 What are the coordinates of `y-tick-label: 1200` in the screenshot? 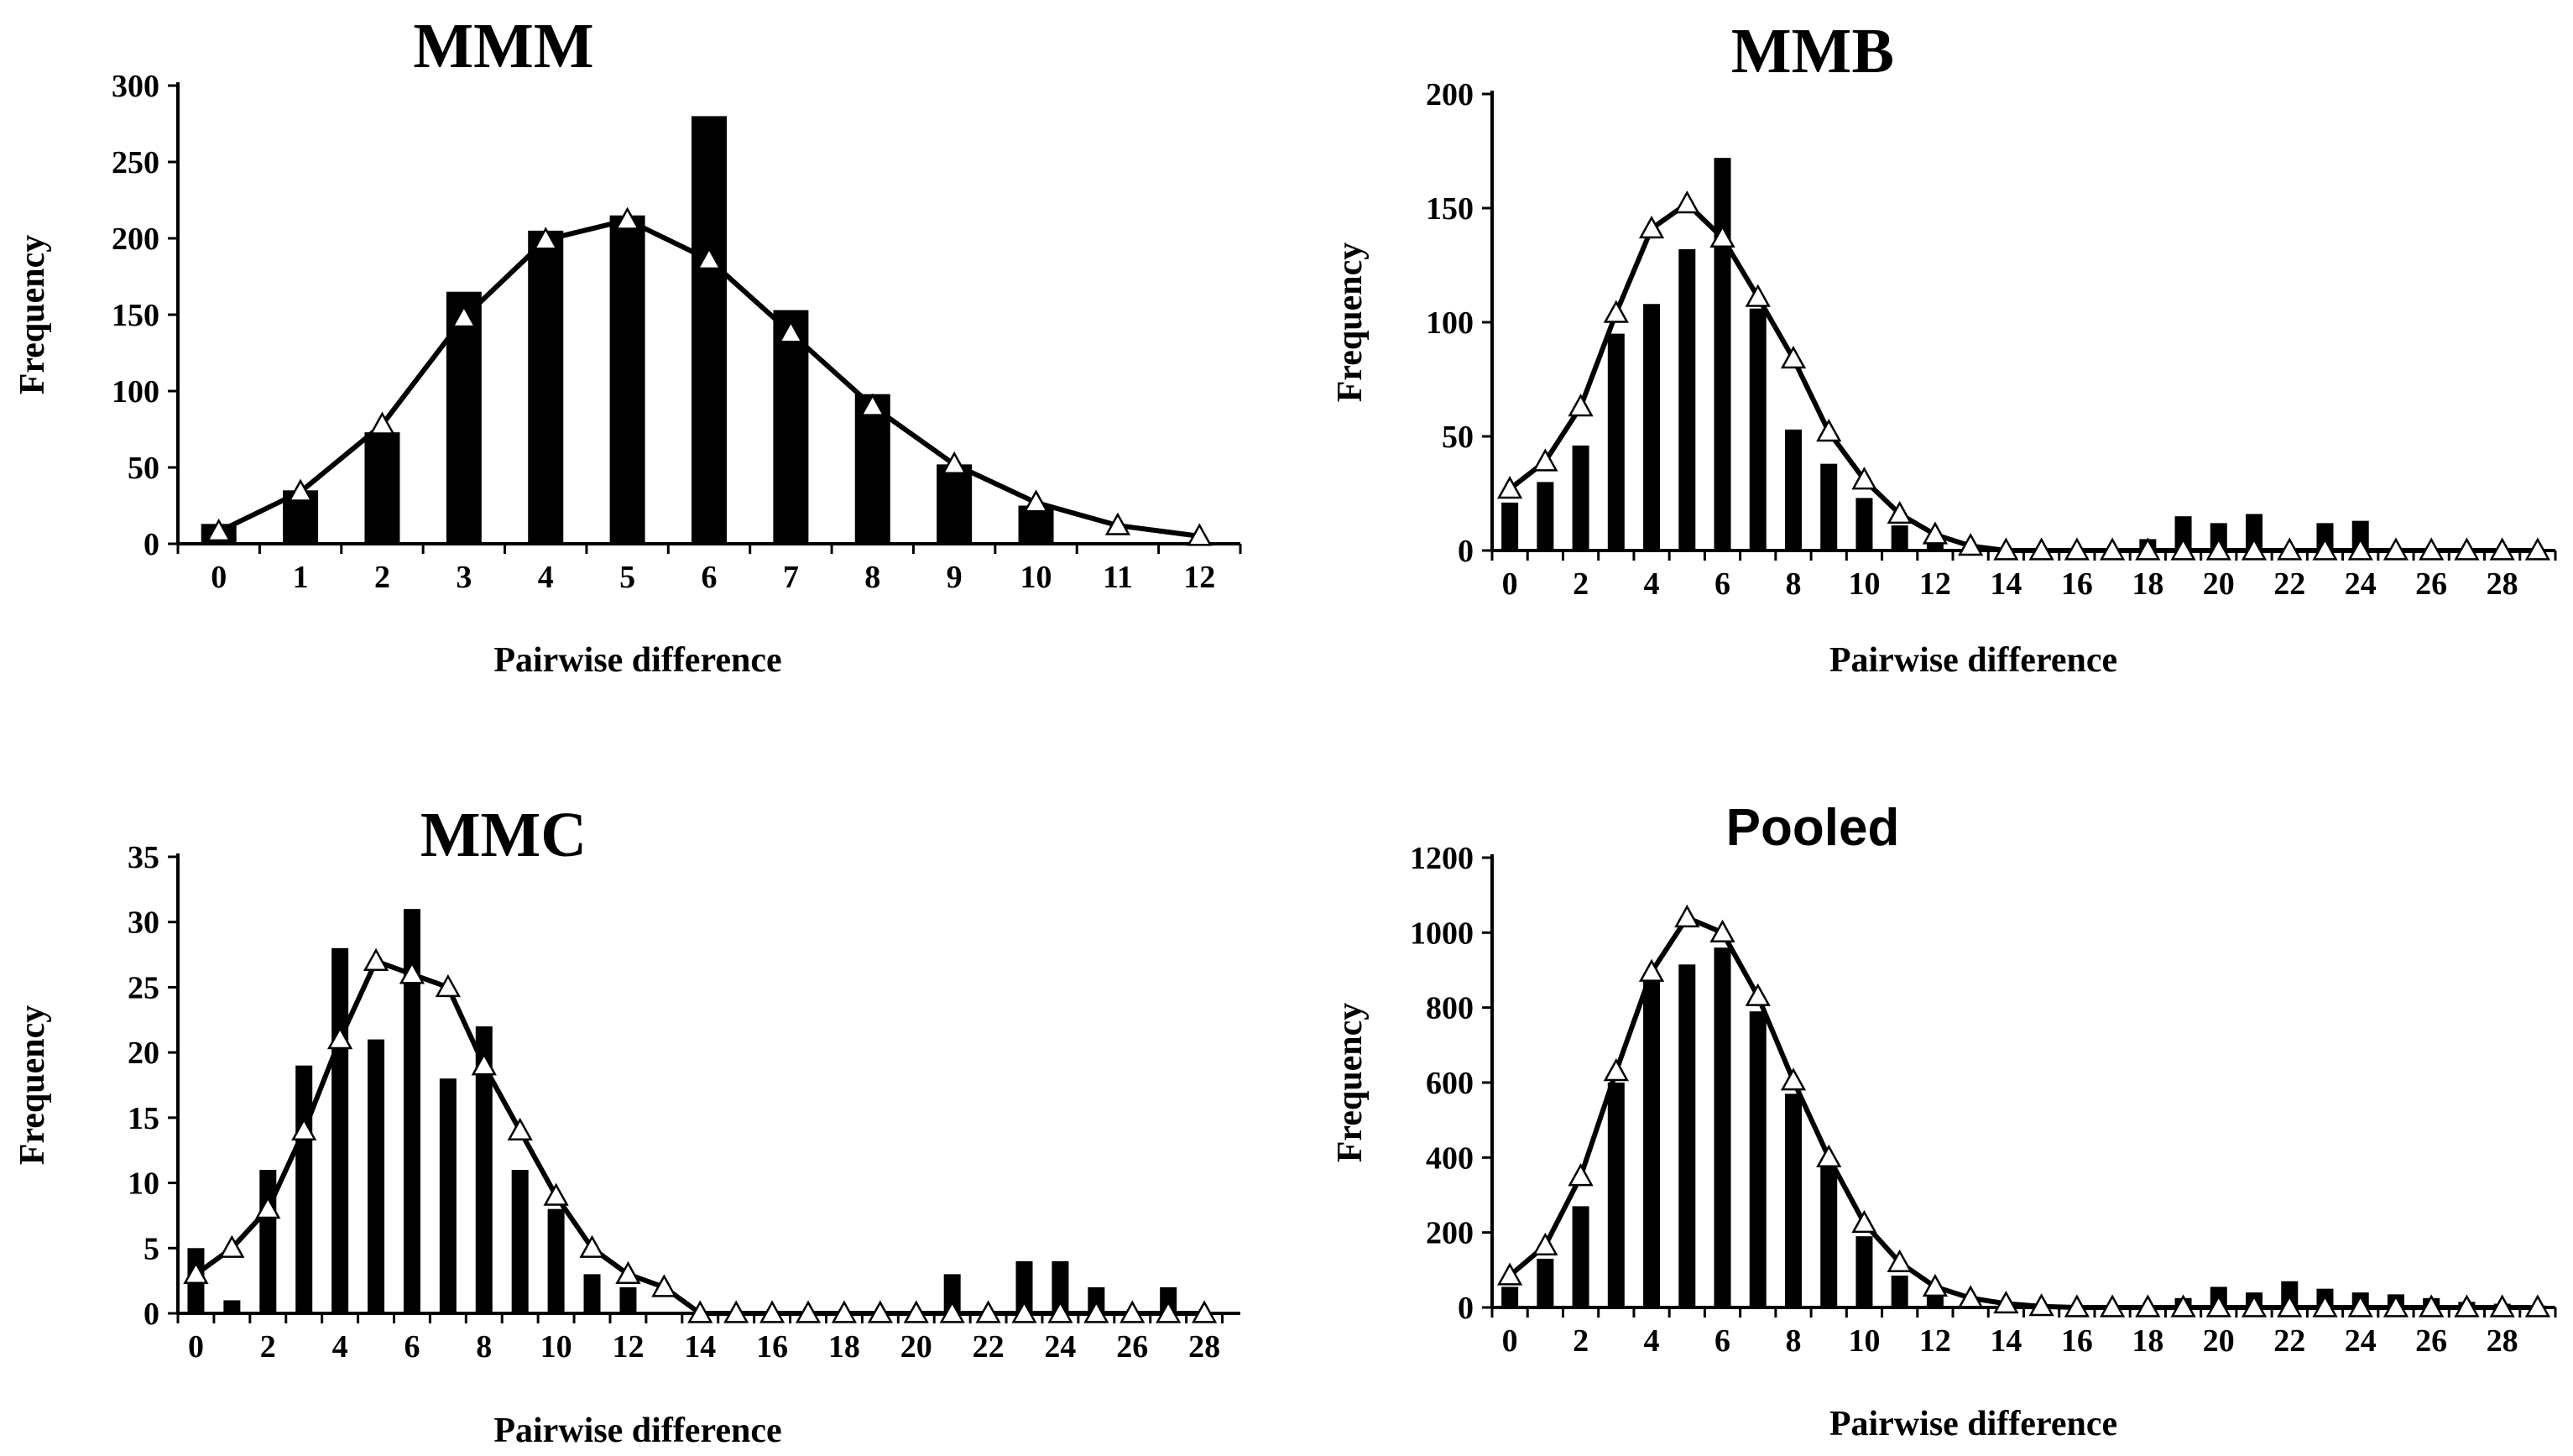 It's located at (1442, 858).